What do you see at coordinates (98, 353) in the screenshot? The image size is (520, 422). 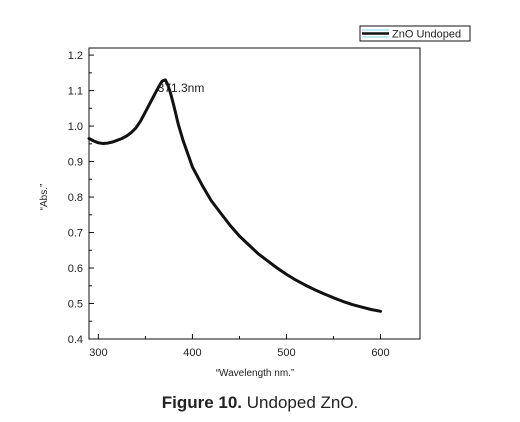 I see `x-tick-label: 300` at bounding box center [98, 353].